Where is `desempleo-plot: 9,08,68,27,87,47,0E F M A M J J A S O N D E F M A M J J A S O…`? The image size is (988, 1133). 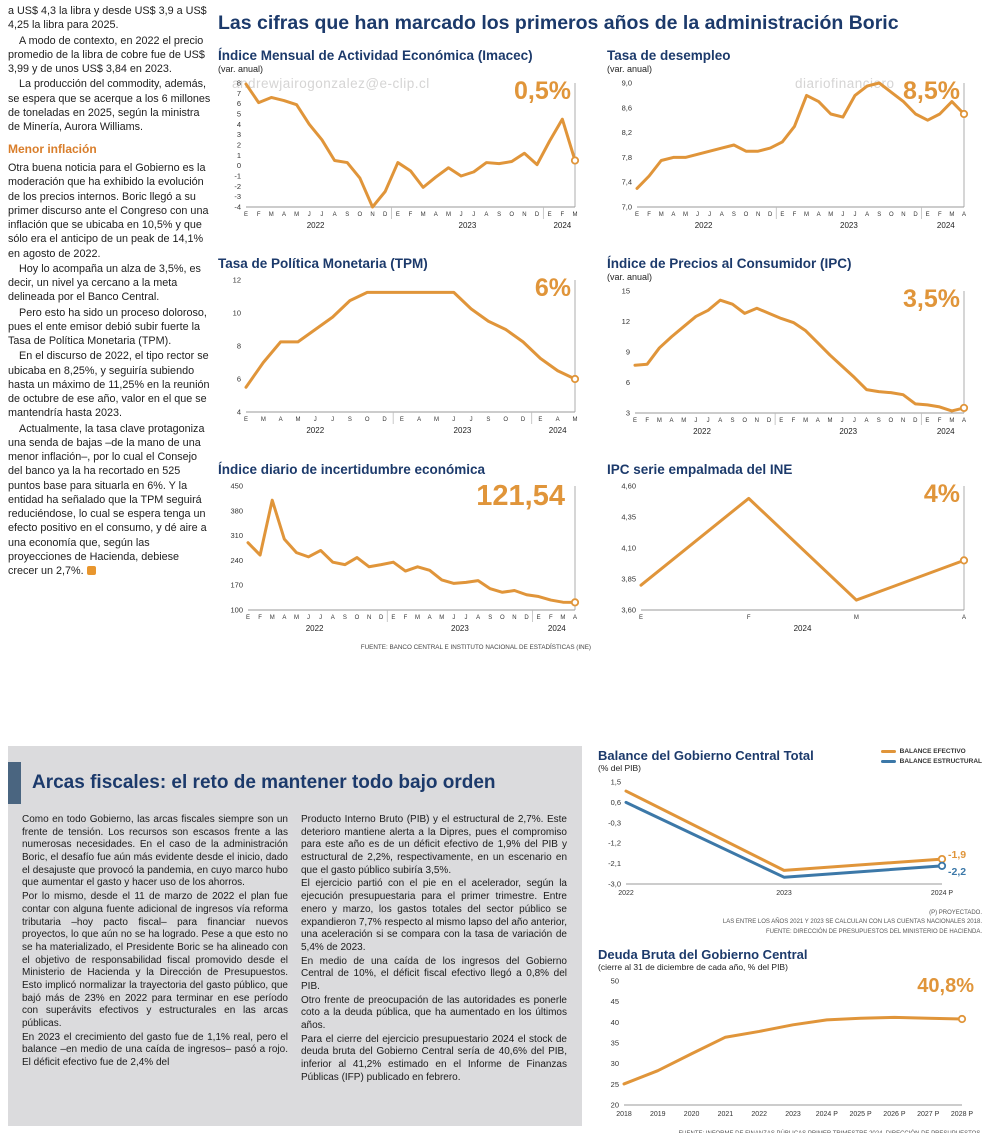 desempleo-plot: 9,08,68,27,87,47,0E F M A M J J A S O N D E F M A M J J A S O… is located at coordinates (795, 154).